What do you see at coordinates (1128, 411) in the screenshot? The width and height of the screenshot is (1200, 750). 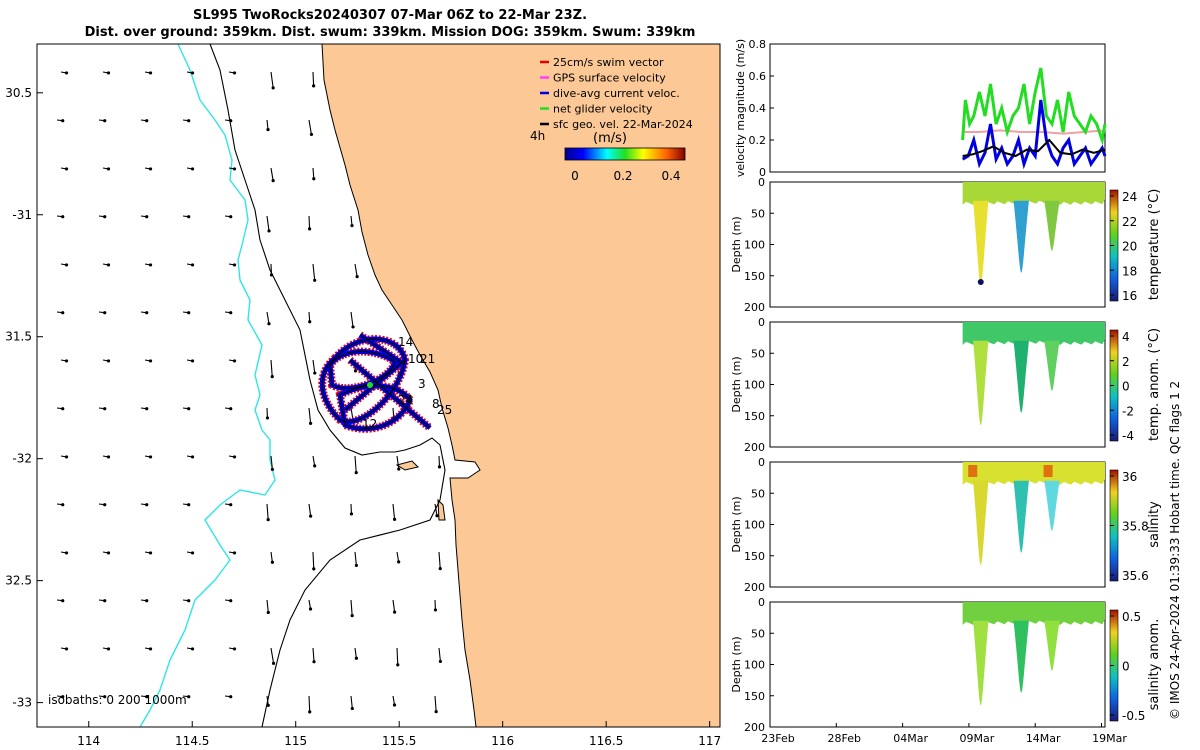 I see `section-colorbar-label: -2` at bounding box center [1128, 411].